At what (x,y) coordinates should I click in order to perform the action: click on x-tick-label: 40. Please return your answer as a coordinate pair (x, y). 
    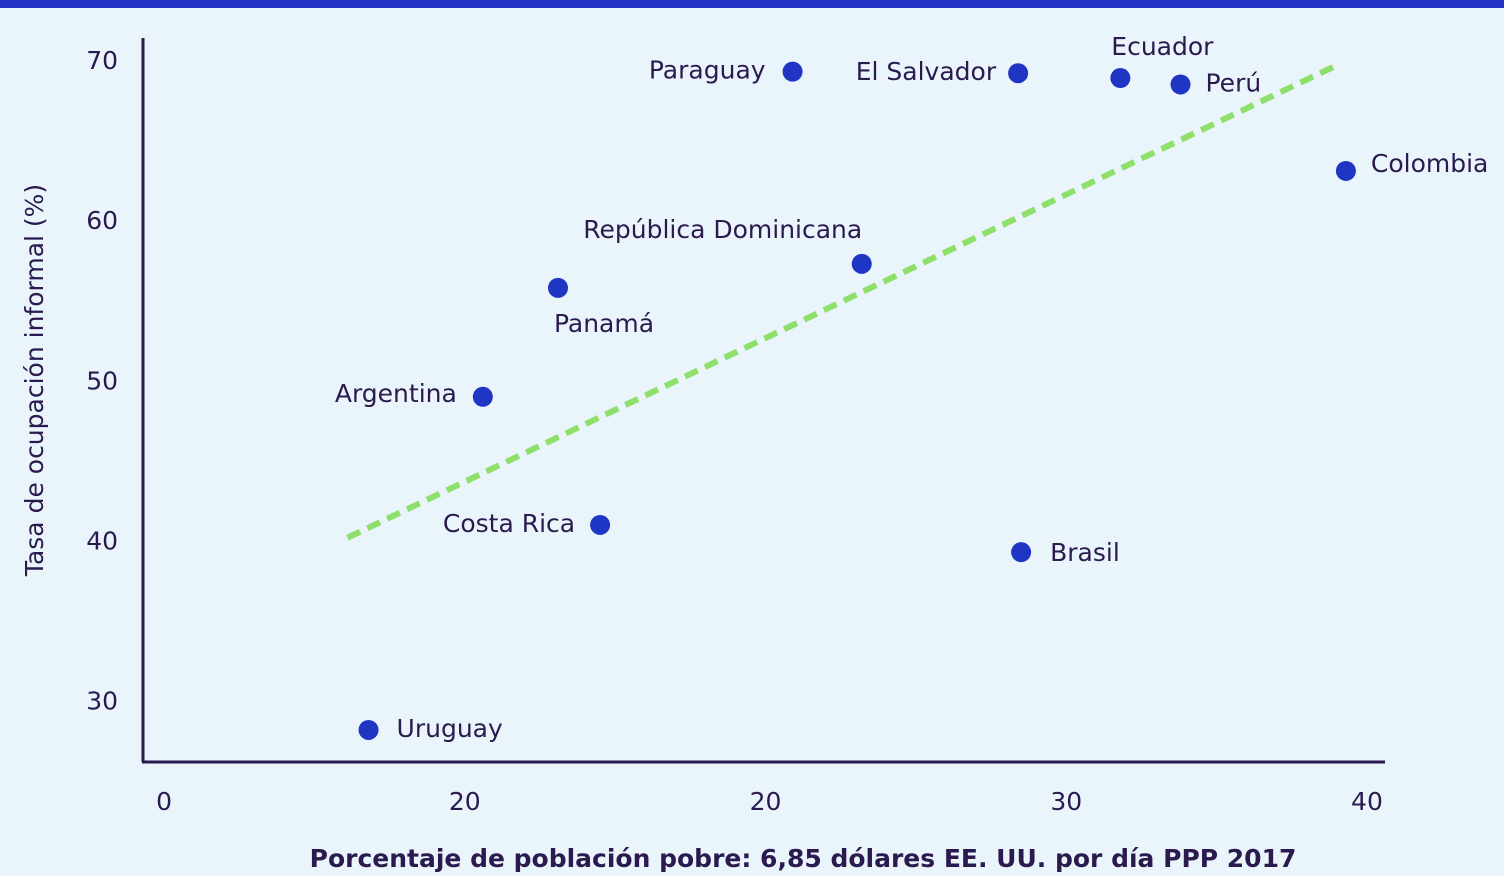
    Looking at the image, I should click on (1367, 801).